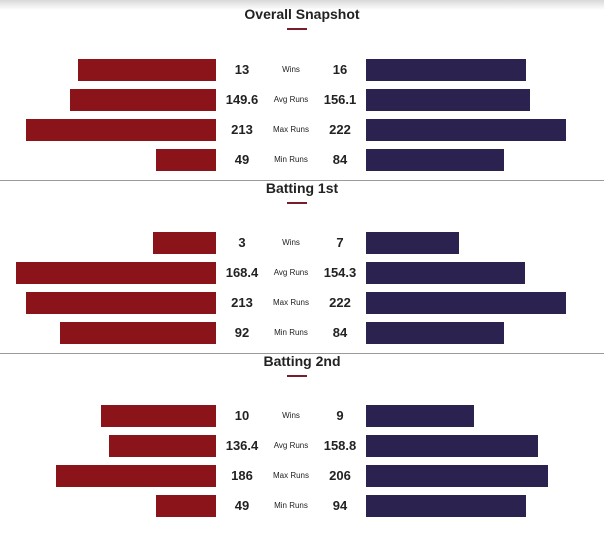 This screenshot has height=542, width=604. What do you see at coordinates (302, 70) in the screenshot?
I see `row-wins: 13 Wins 16` at bounding box center [302, 70].